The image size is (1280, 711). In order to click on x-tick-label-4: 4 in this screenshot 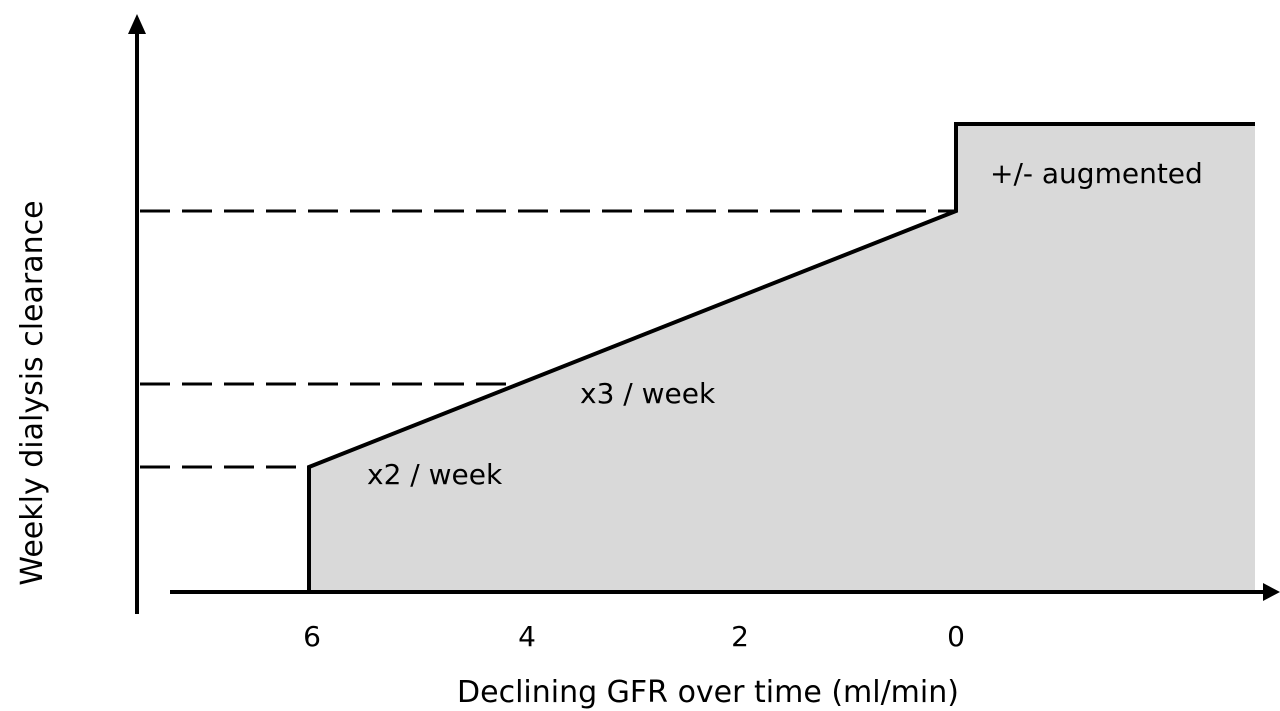, I will do `click(527, 636)`.